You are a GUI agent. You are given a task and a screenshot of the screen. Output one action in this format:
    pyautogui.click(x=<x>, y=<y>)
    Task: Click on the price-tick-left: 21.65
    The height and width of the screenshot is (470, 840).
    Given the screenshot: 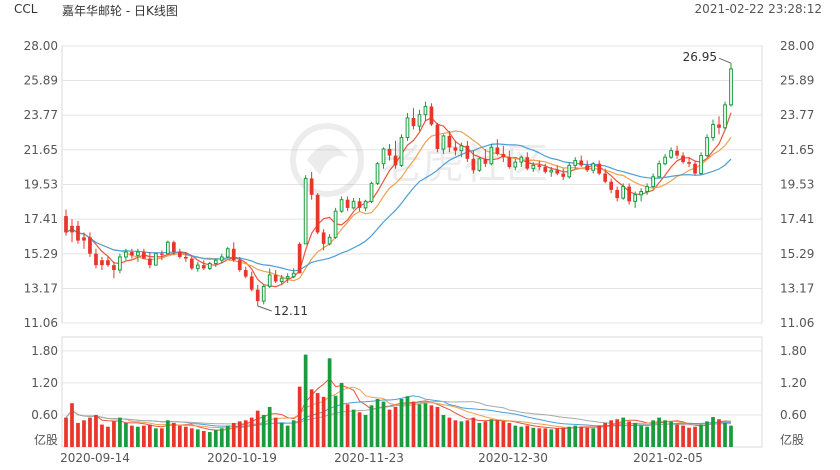 What is the action you would take?
    pyautogui.click(x=41, y=150)
    